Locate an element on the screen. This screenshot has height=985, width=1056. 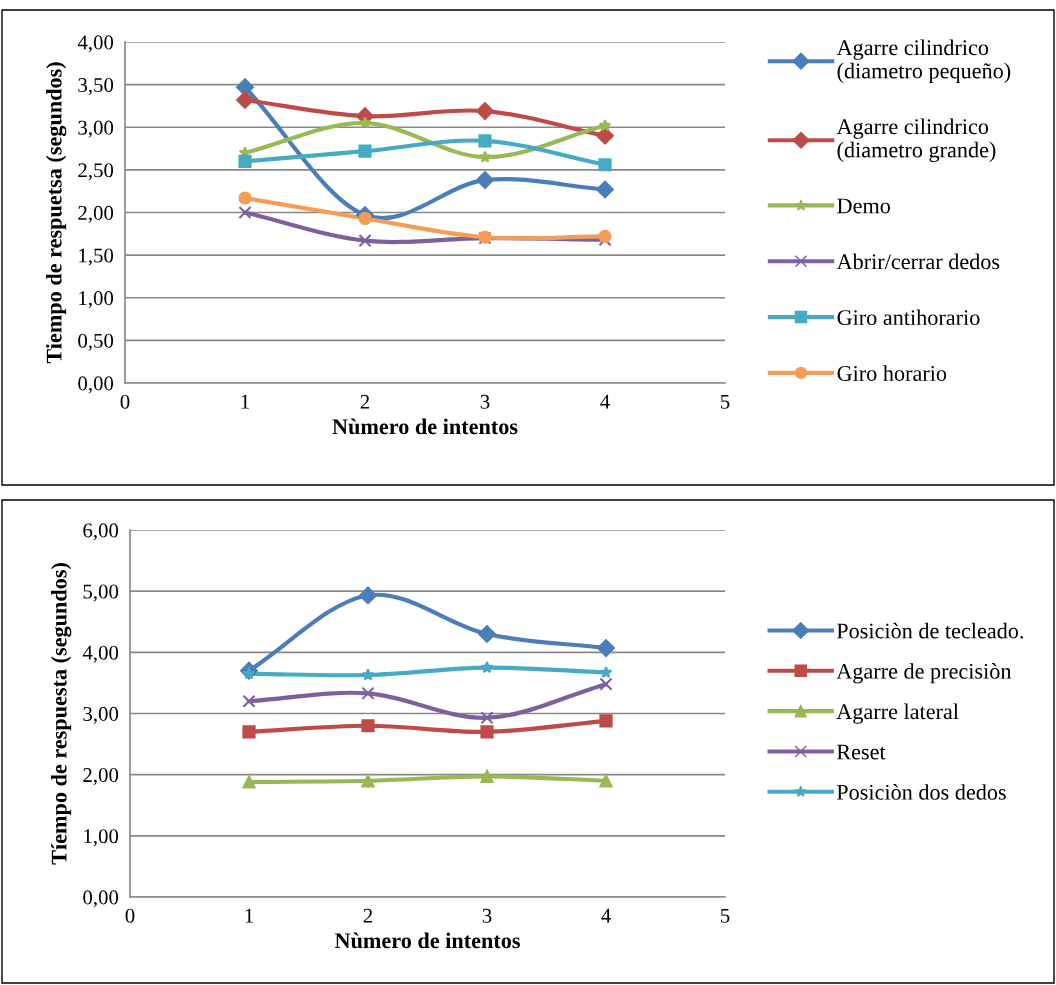
y-tick-label: 1,50 is located at coordinates (96, 257).